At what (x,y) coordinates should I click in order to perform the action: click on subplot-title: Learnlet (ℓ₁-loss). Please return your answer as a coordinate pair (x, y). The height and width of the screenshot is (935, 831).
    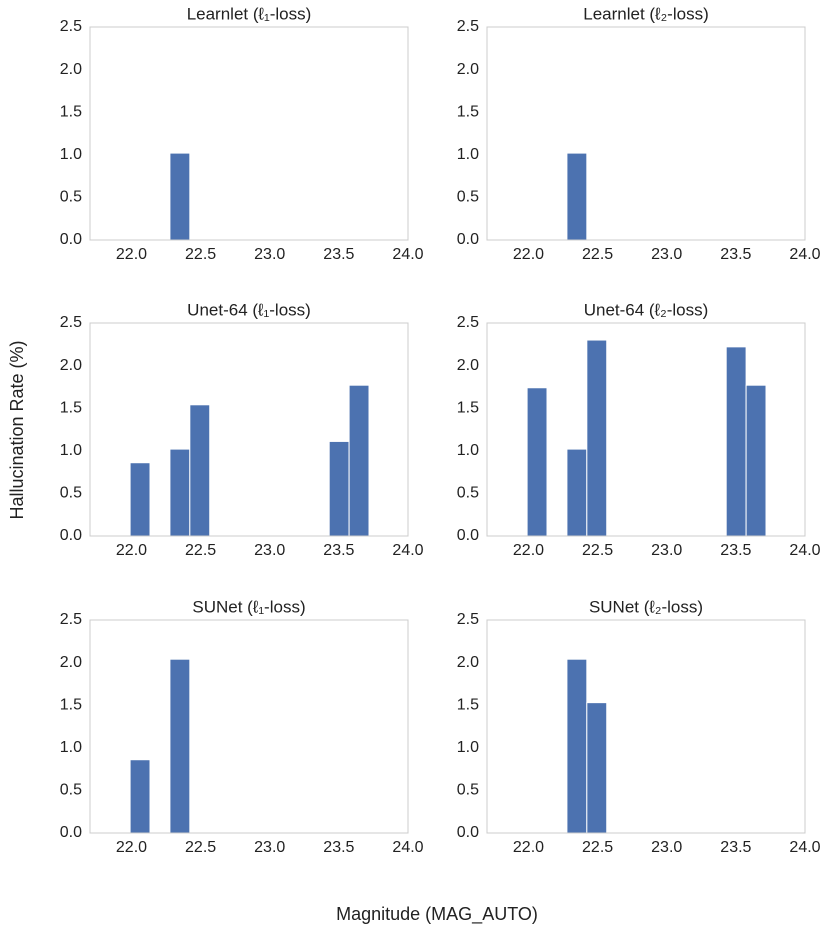
    Looking at the image, I should click on (249, 13).